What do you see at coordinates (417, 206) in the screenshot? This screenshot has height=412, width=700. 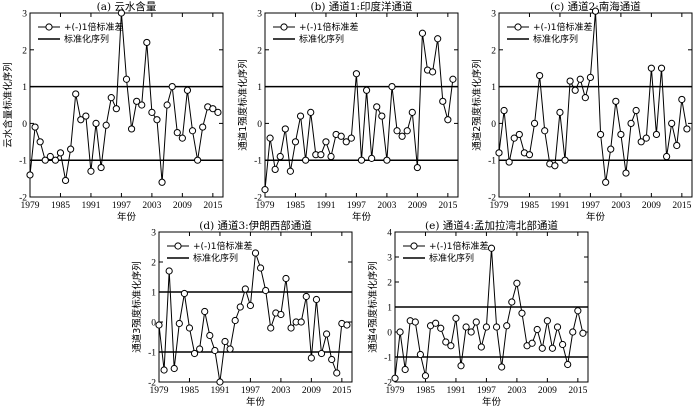 I see `x-tick-label: 2009` at bounding box center [417, 206].